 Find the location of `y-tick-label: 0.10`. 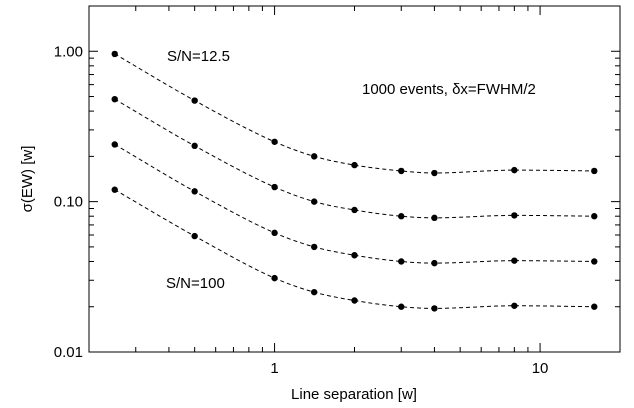

y-tick-label: 0.10 is located at coordinates (68, 202).